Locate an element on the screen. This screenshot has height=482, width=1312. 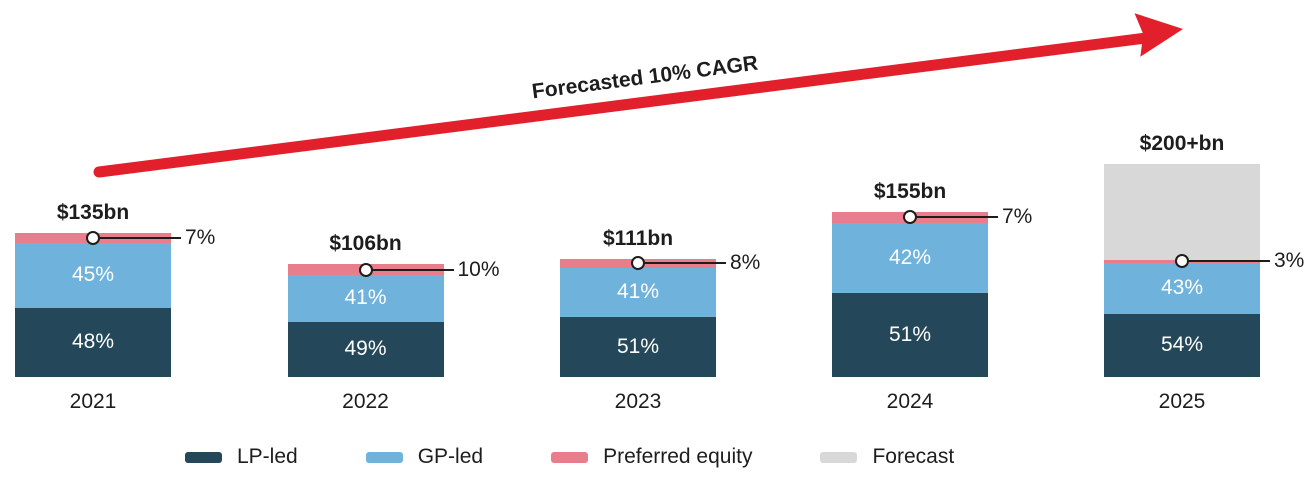
bar-total-label: $155bn is located at coordinates (910, 191).